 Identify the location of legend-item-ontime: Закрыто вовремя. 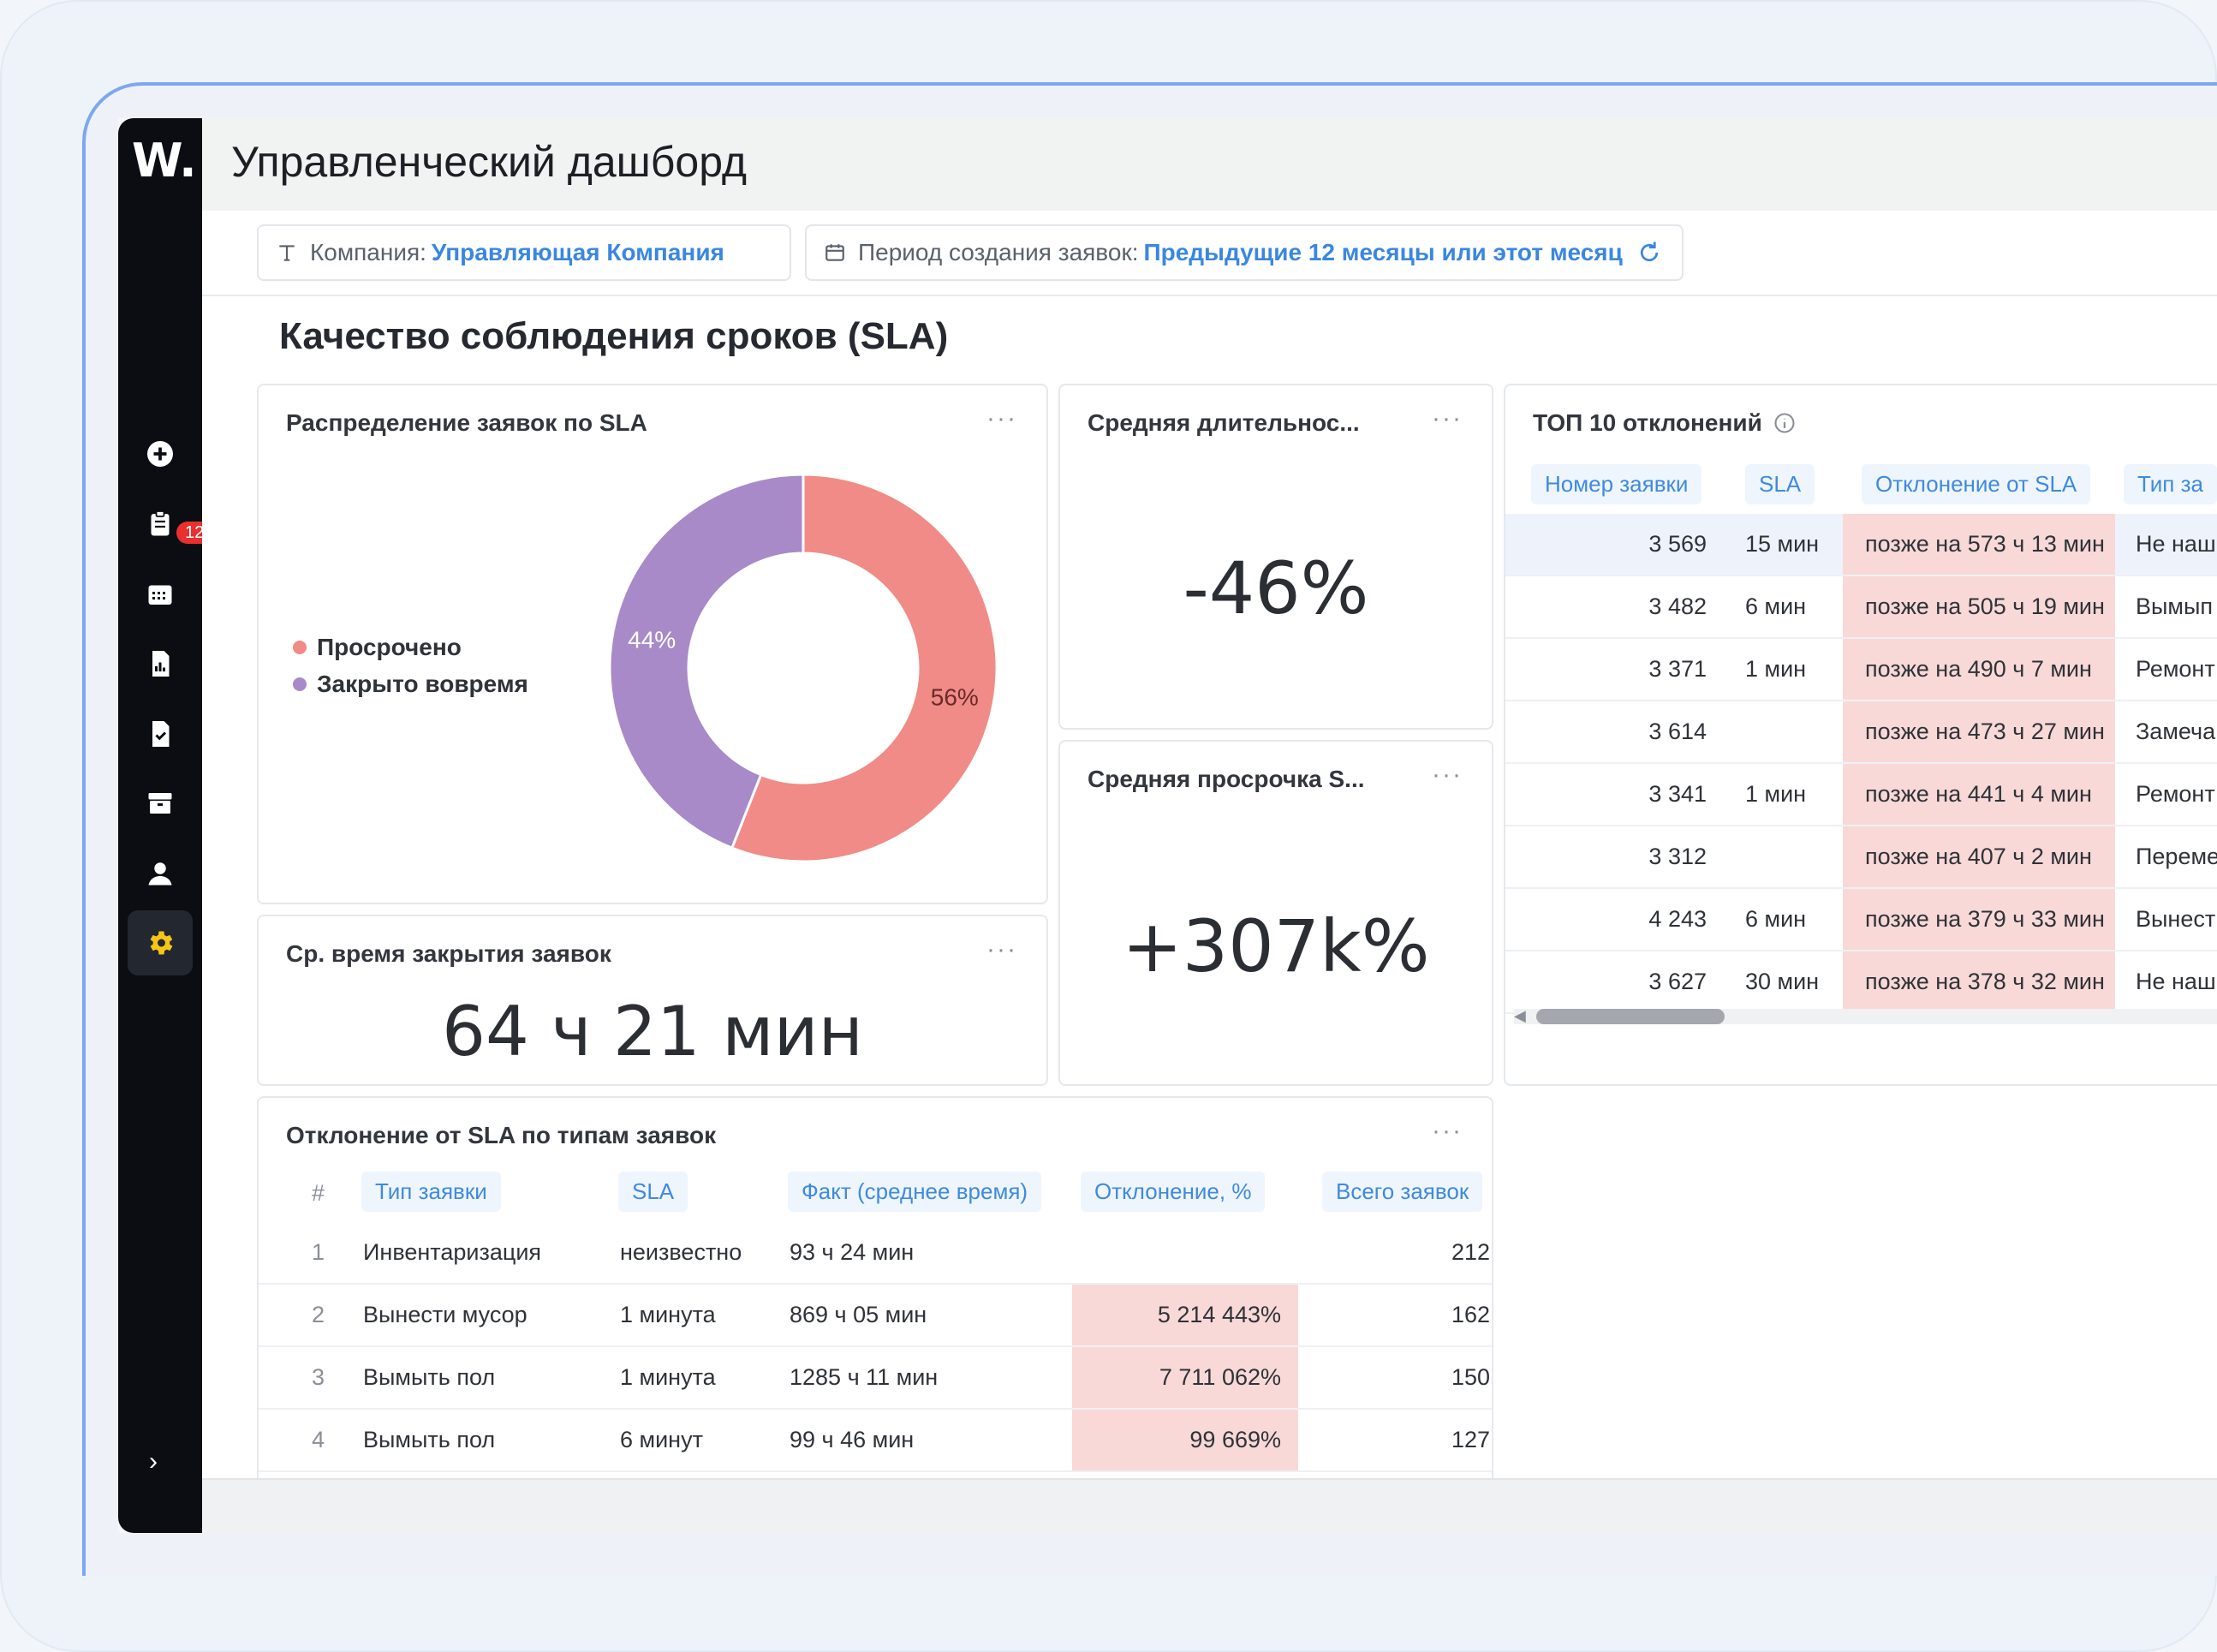
(410, 684).